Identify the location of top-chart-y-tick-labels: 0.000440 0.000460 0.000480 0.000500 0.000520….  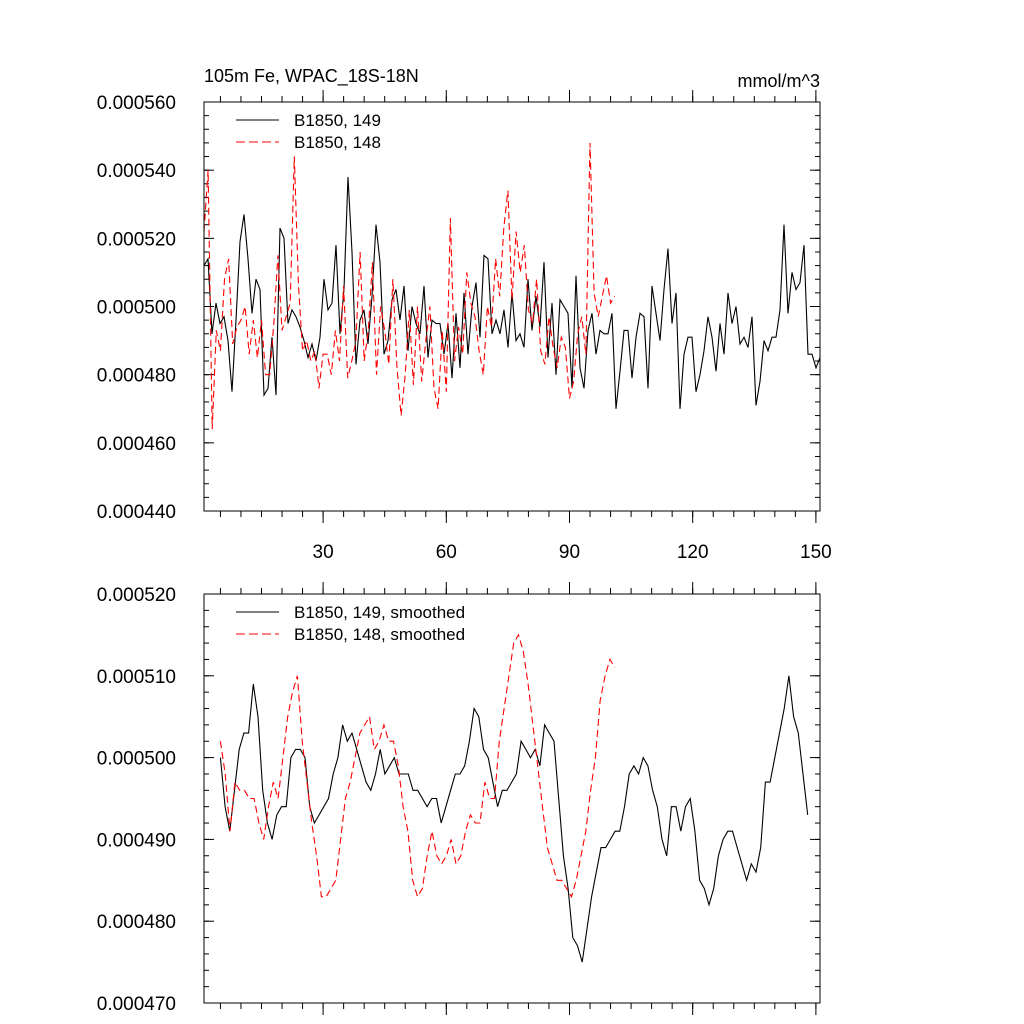
(136, 308).